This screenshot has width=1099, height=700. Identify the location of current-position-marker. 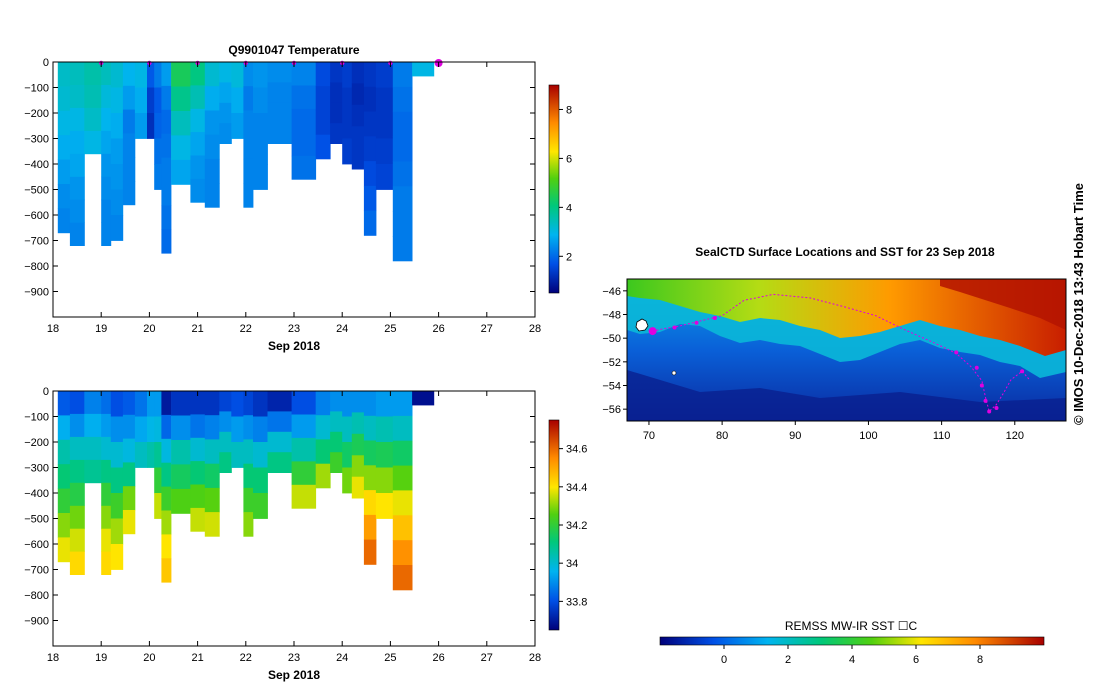
(652, 331).